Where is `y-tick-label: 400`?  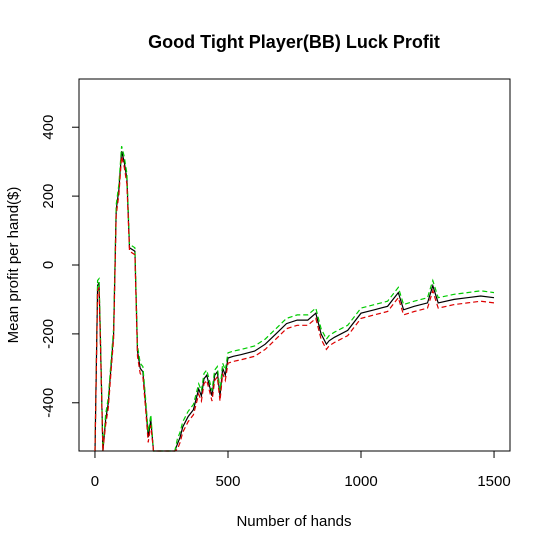 y-tick-label: 400 is located at coordinates (48, 127).